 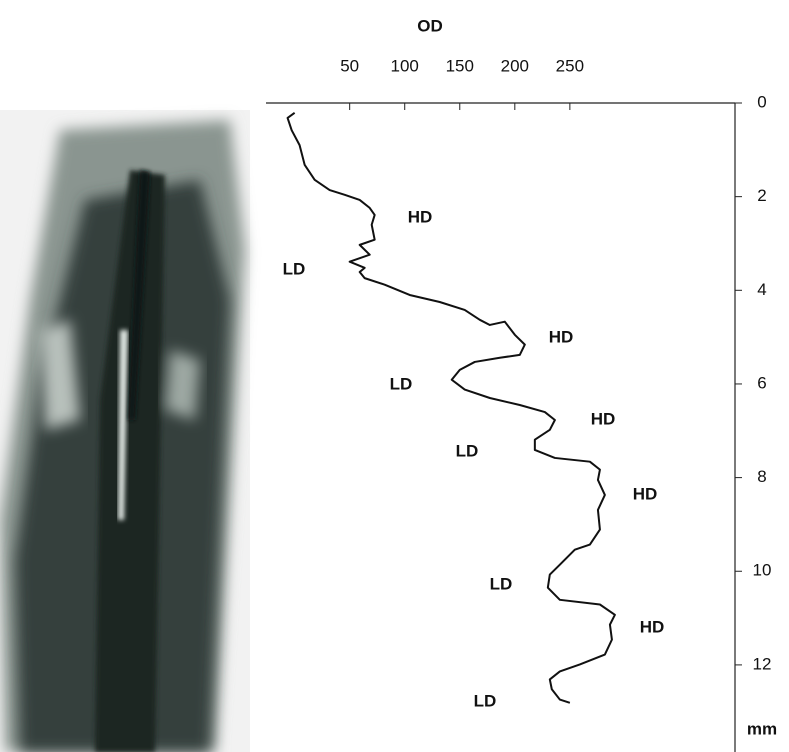 What do you see at coordinates (762, 663) in the screenshot?
I see `y-tick-label: 12` at bounding box center [762, 663].